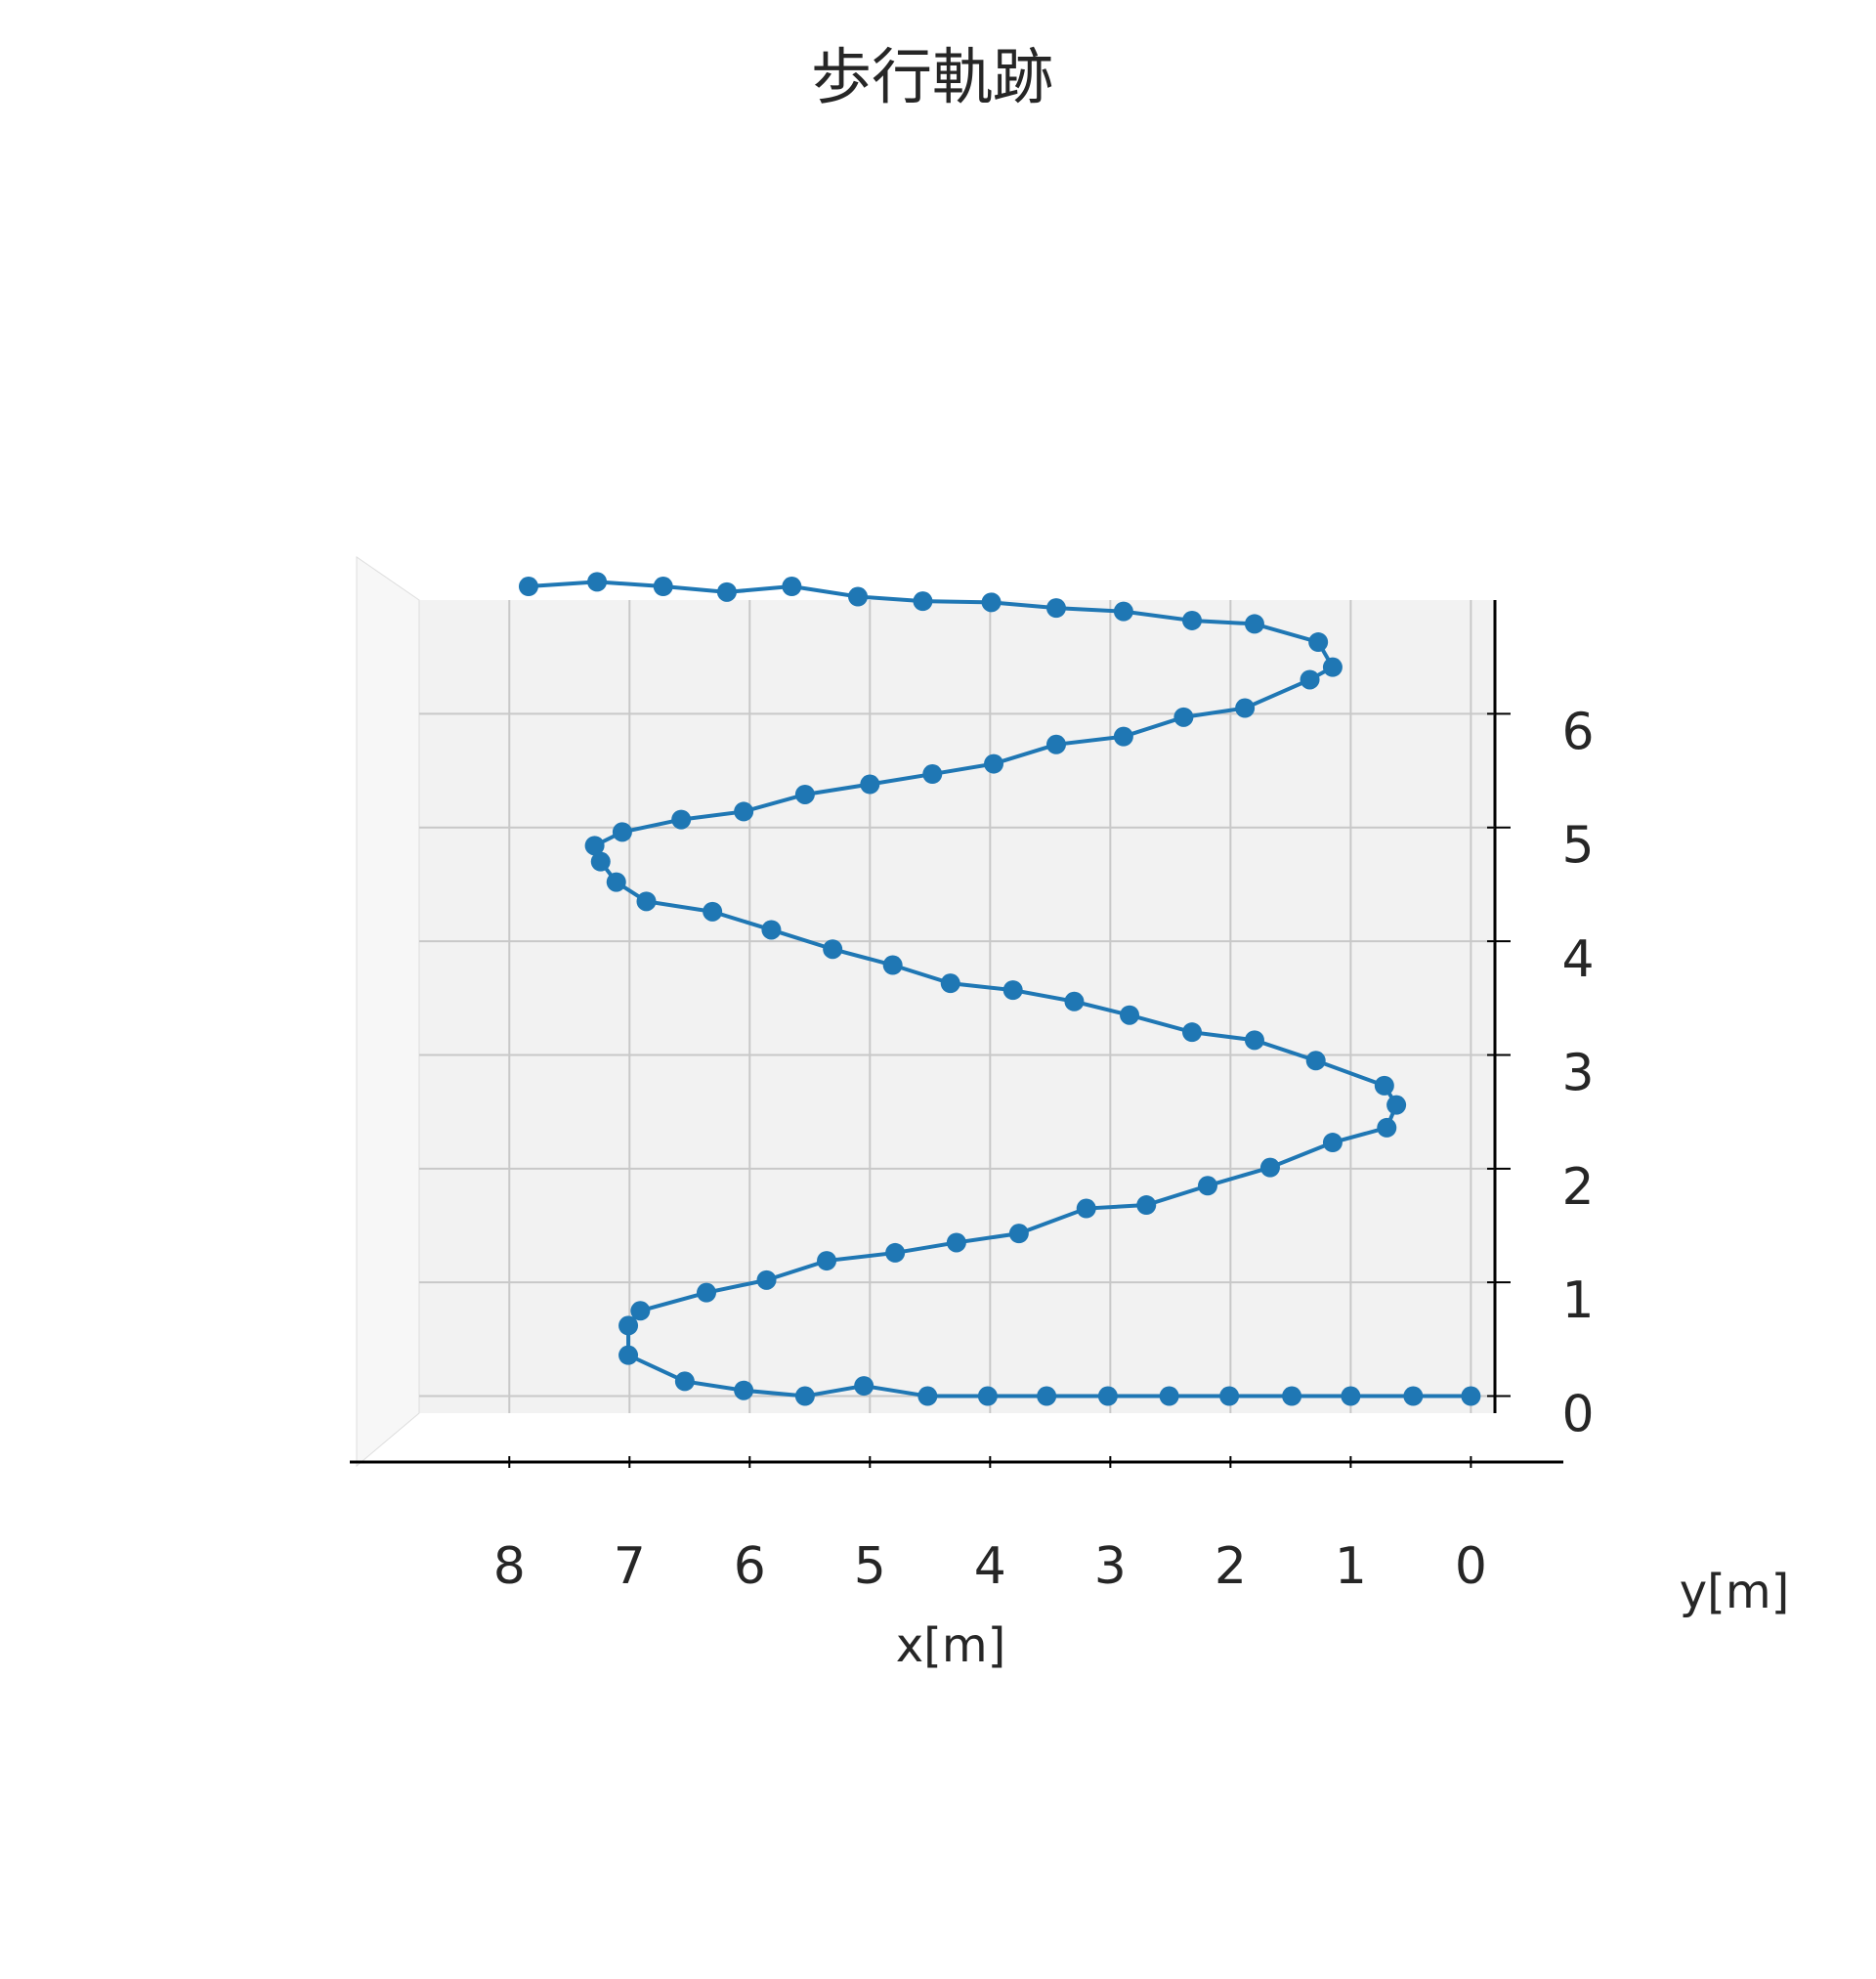 This screenshot has width=1876, height=1979. Describe the element at coordinates (1578, 732) in the screenshot. I see `z-tick-label: 6` at that location.